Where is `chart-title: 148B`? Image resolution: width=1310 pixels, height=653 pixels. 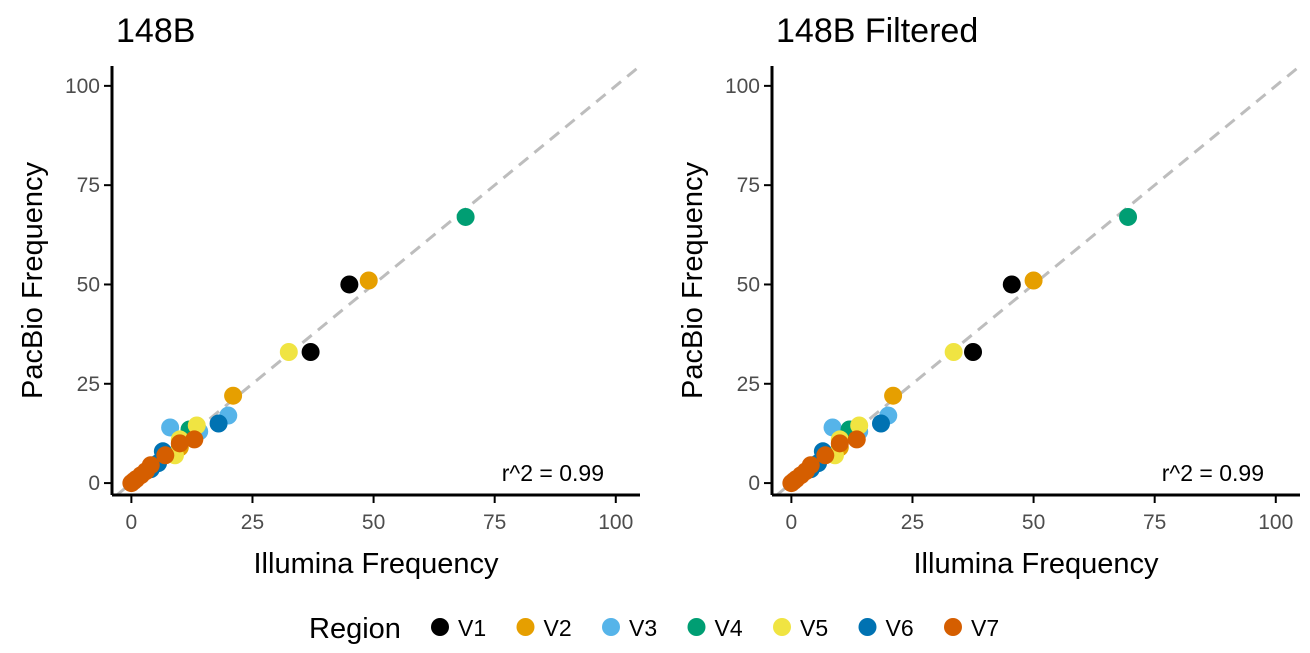
chart-title: 148B is located at coordinates (155, 31).